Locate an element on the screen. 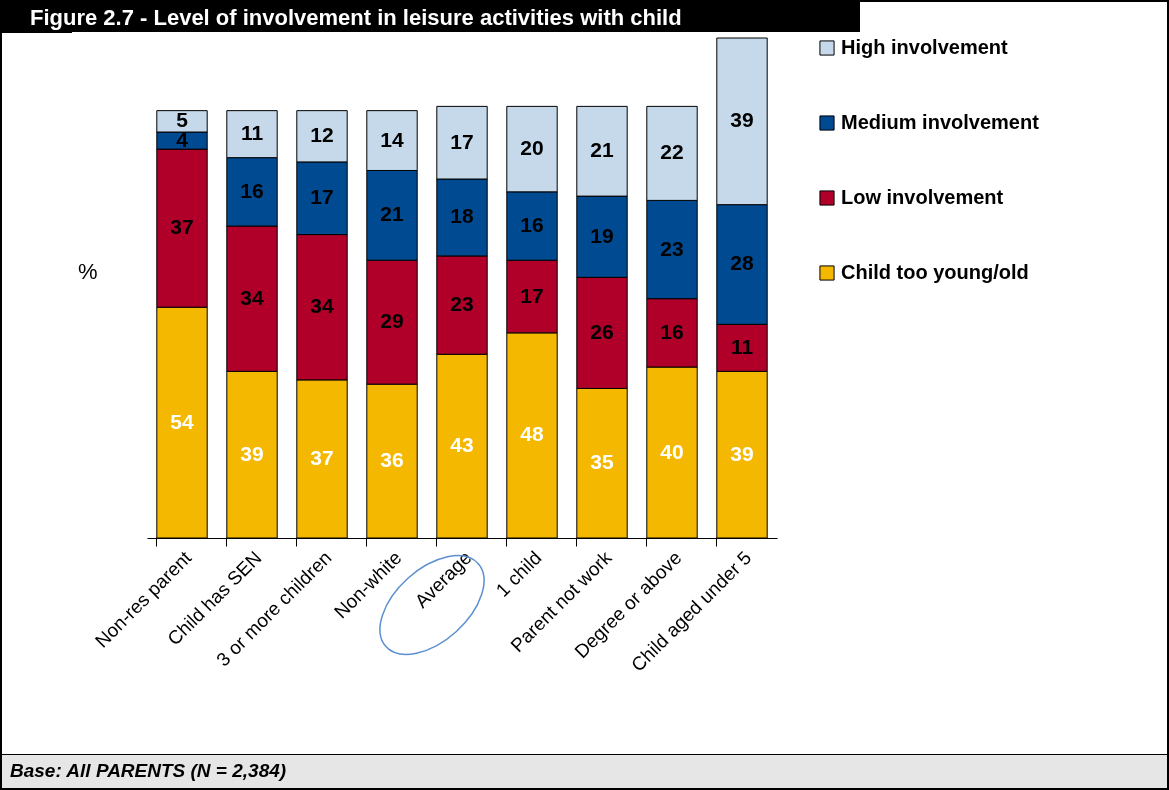 The height and width of the screenshot is (790, 1169). data-label: 28 is located at coordinates (742, 263).